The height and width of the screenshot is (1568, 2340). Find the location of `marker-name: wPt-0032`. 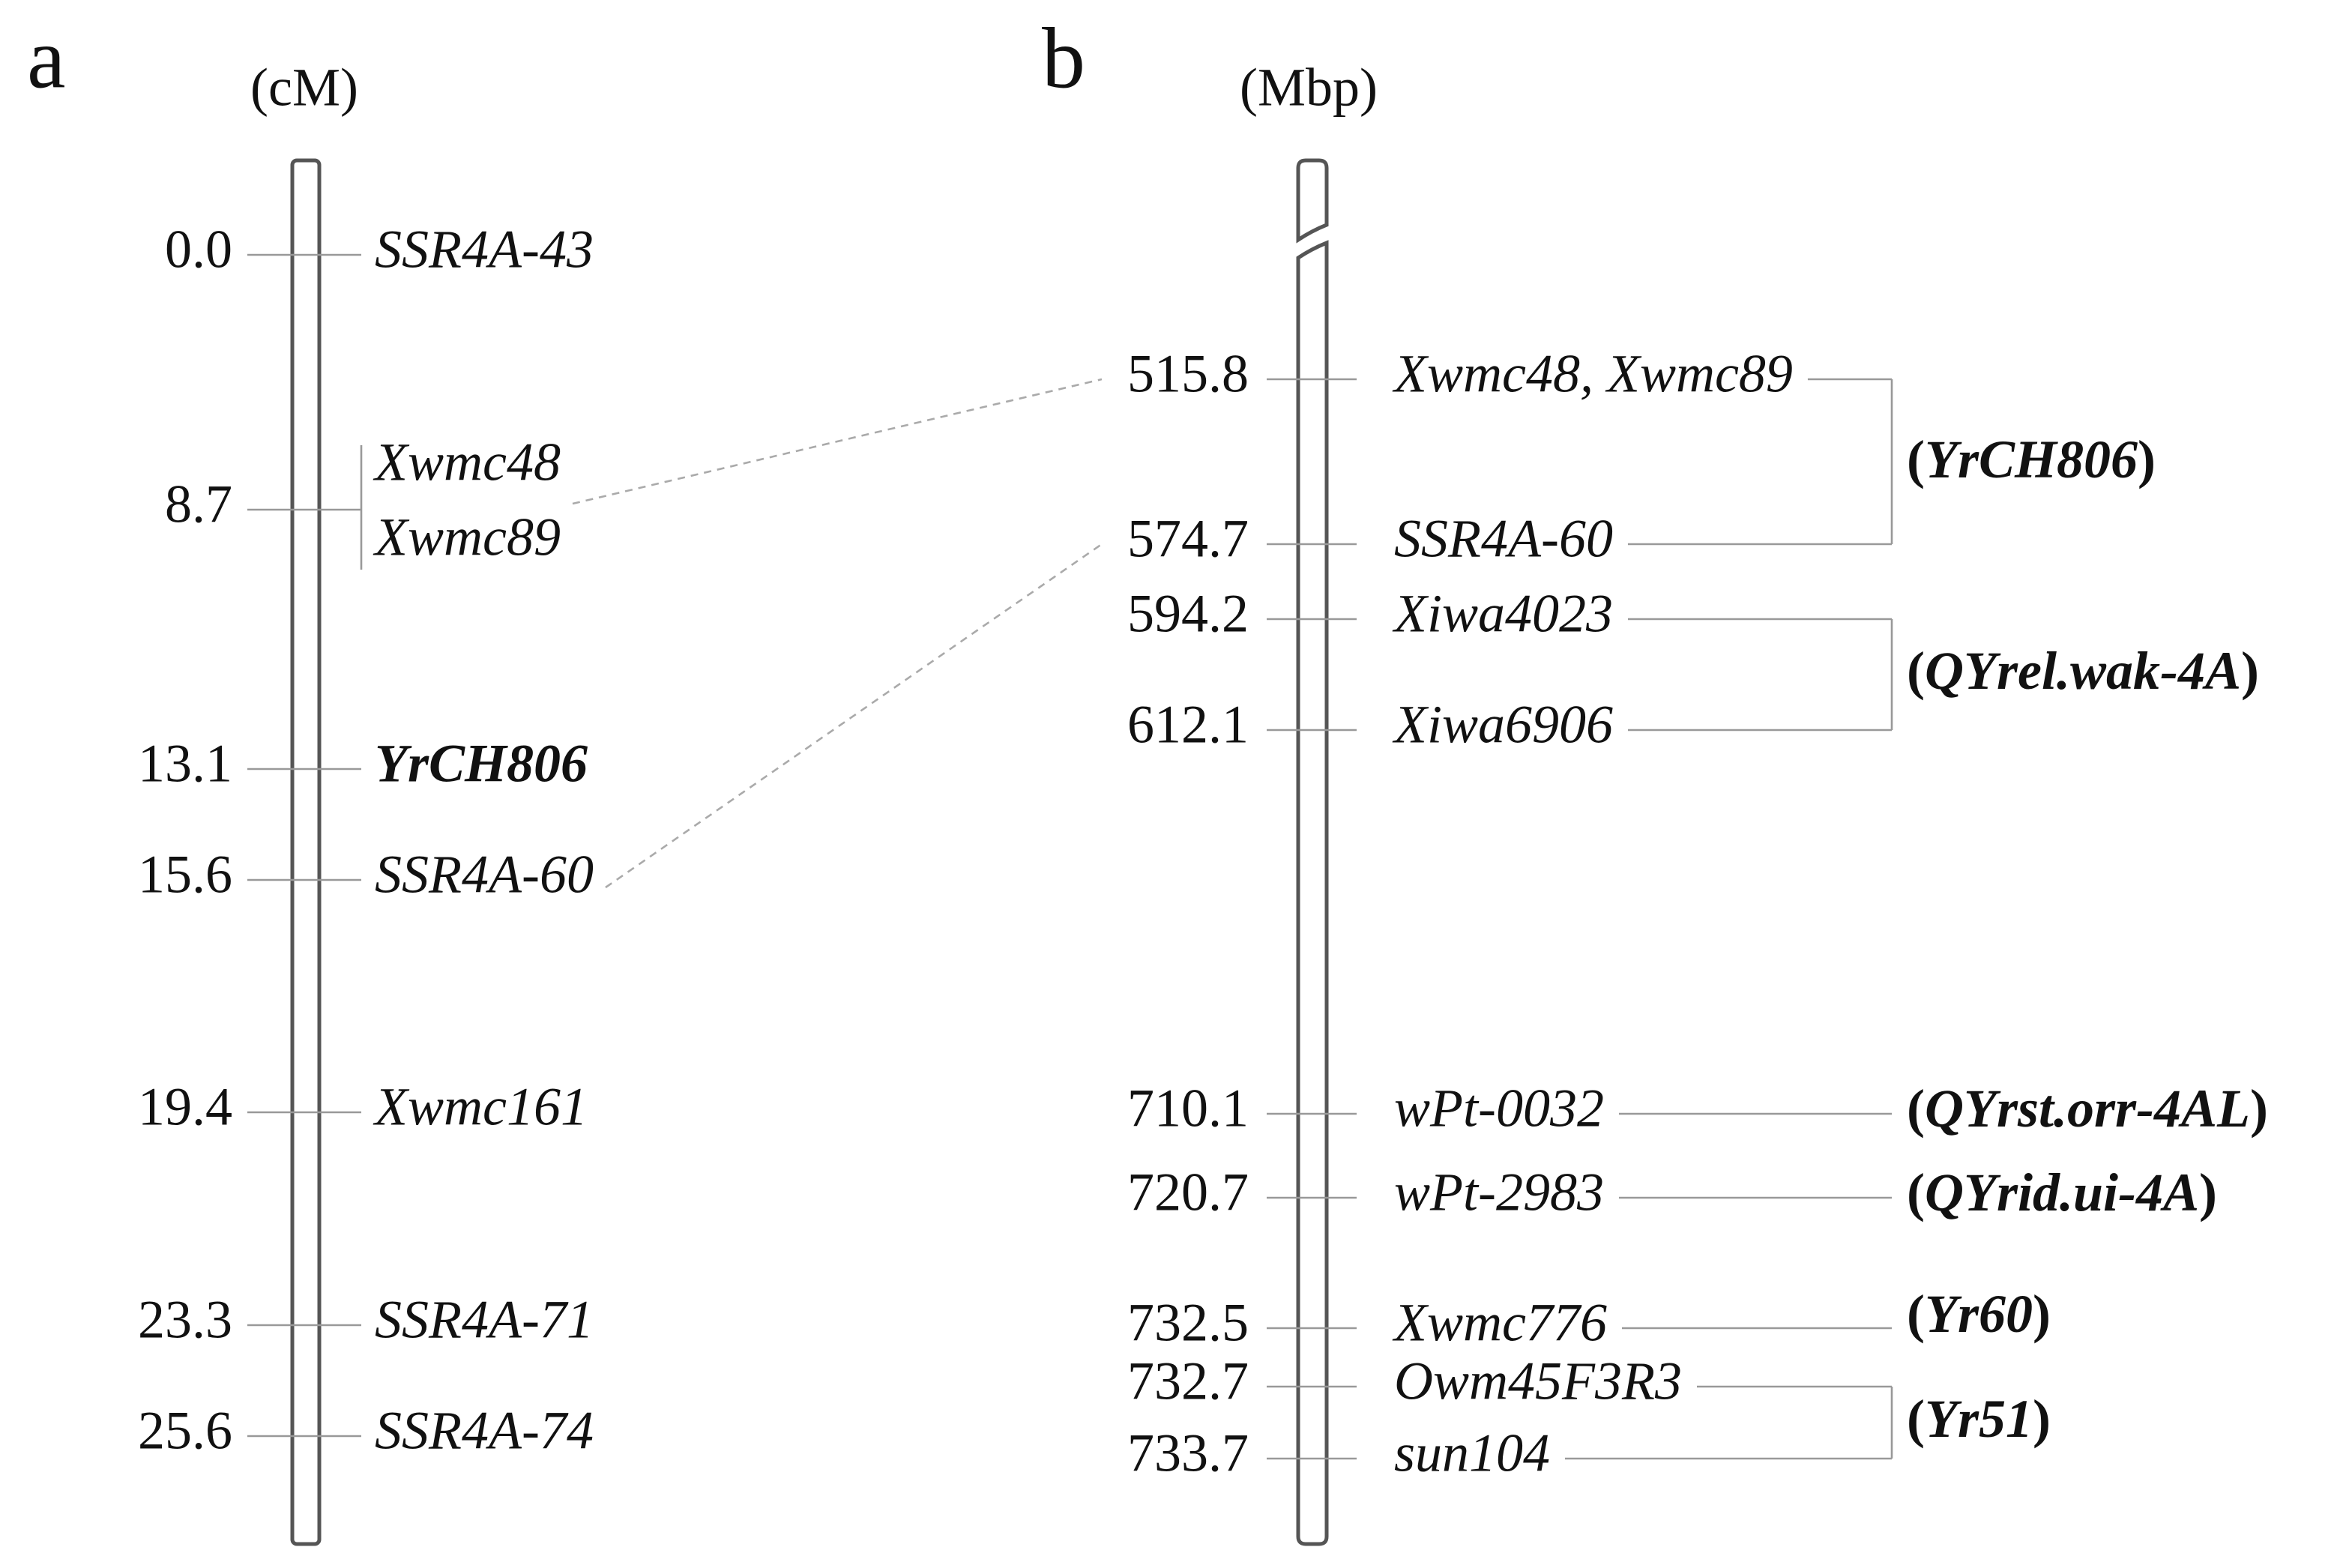

marker-name: wPt-0032 is located at coordinates (1499, 1109).